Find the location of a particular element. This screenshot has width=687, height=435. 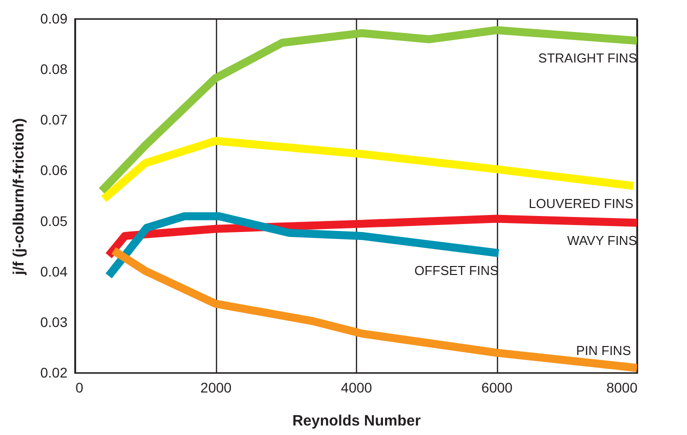

y-tick-label: 0.02 is located at coordinates (54, 372).